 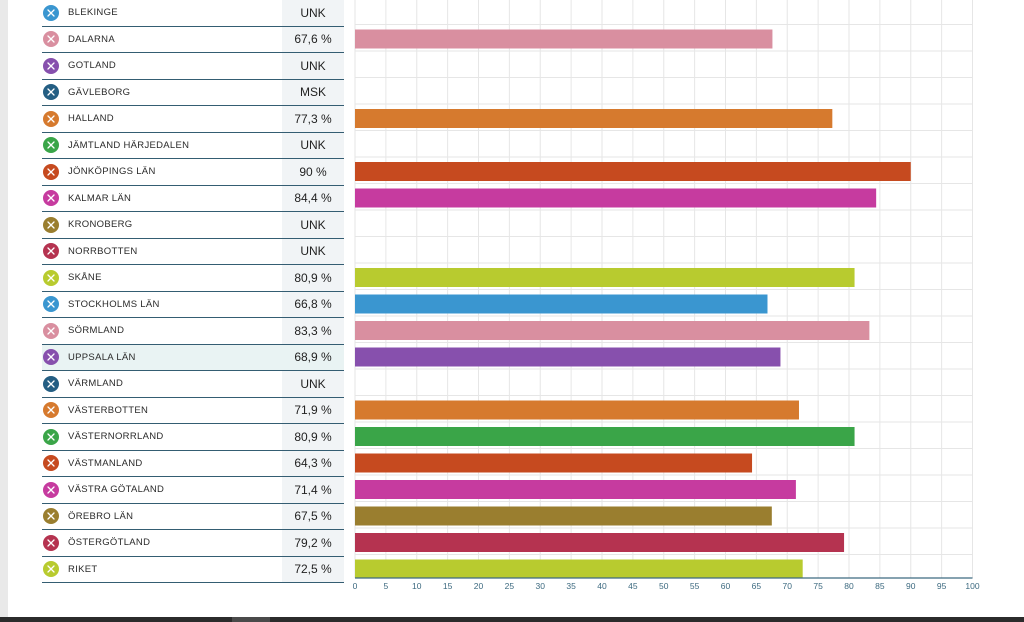 I want to click on value-cell: 68,9 %, so click(x=313, y=357).